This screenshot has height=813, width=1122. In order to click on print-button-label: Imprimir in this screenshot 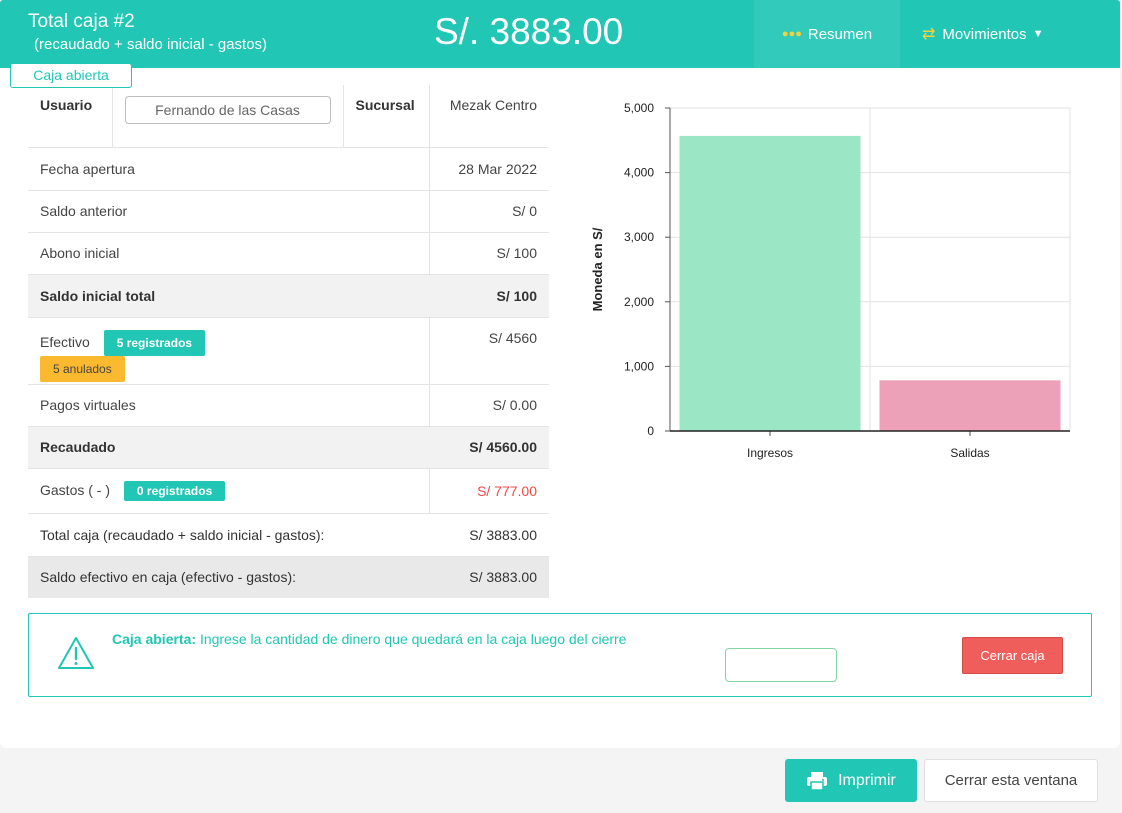, I will do `click(867, 780)`.